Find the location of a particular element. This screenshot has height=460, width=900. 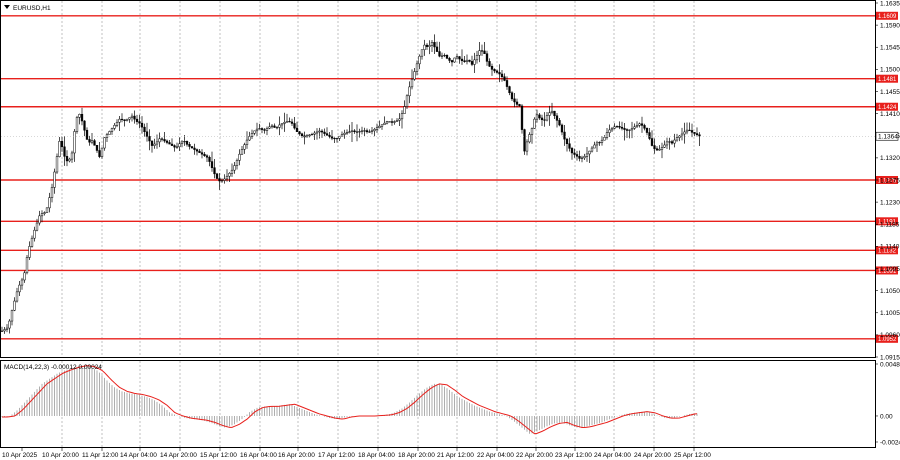

x-tick-label: 10 Apr 20:00 is located at coordinates (60, 455).